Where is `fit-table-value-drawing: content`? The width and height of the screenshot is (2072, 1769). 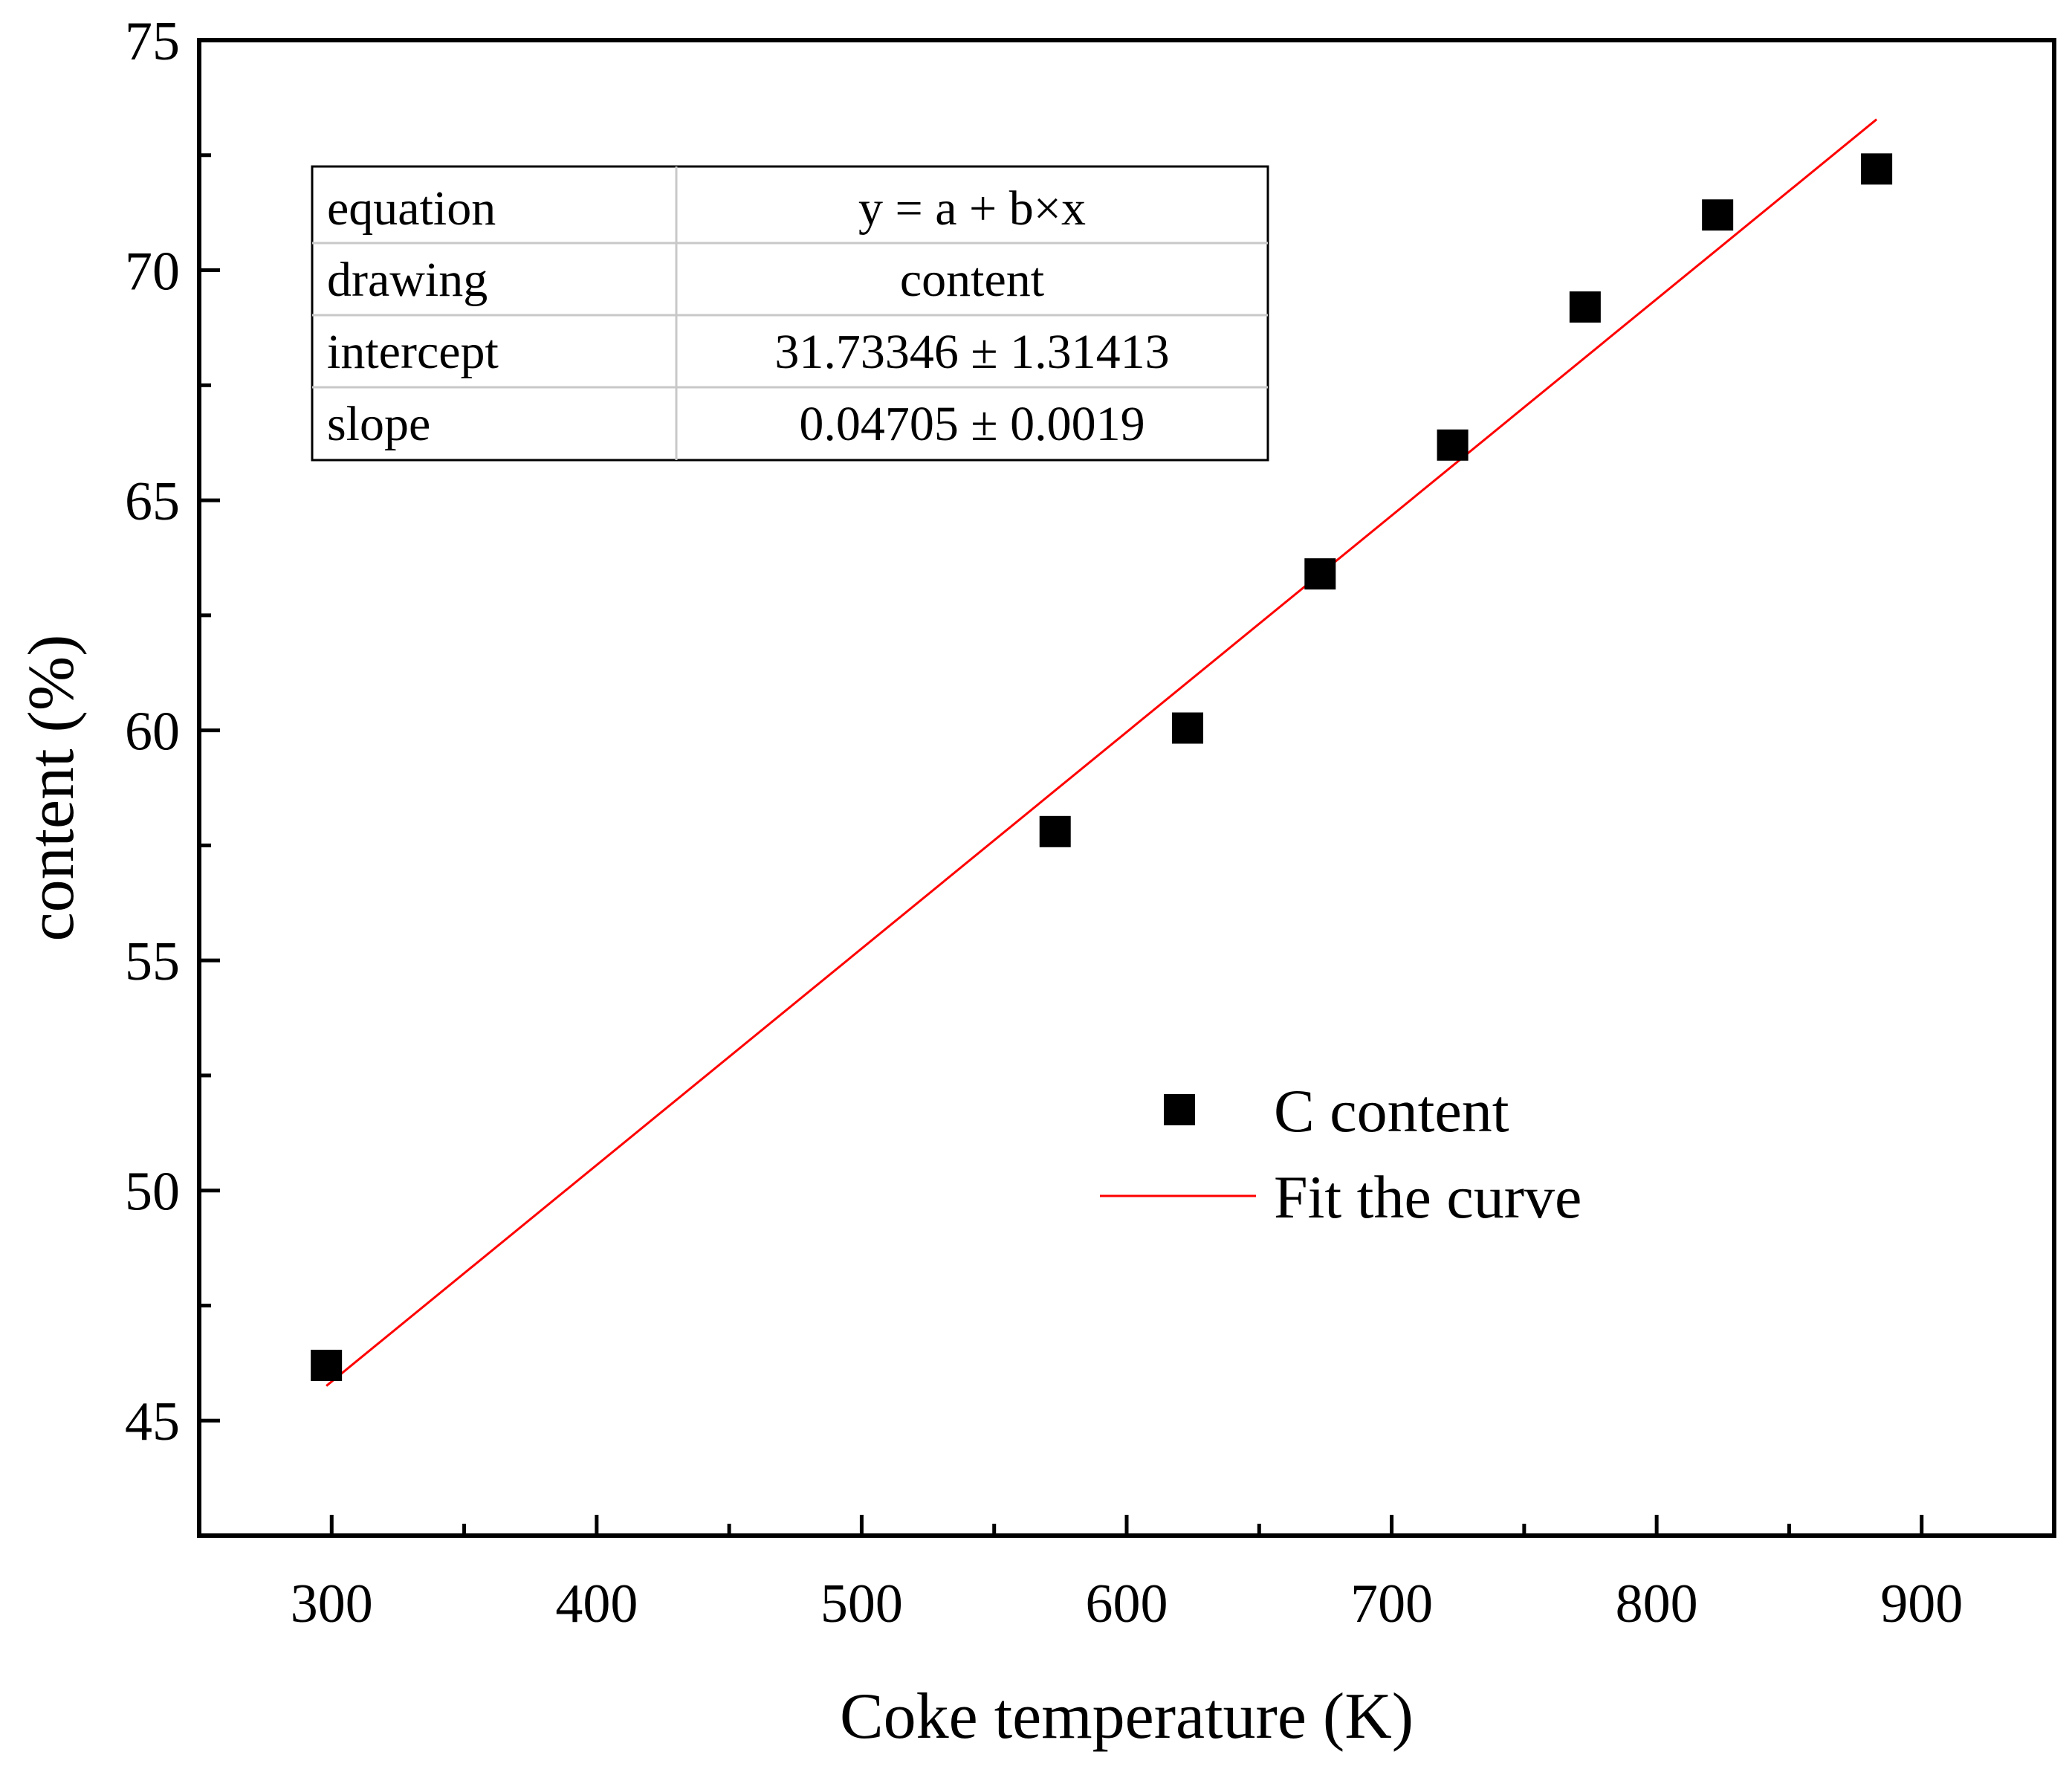
fit-table-value-drawing: content is located at coordinates (972, 280).